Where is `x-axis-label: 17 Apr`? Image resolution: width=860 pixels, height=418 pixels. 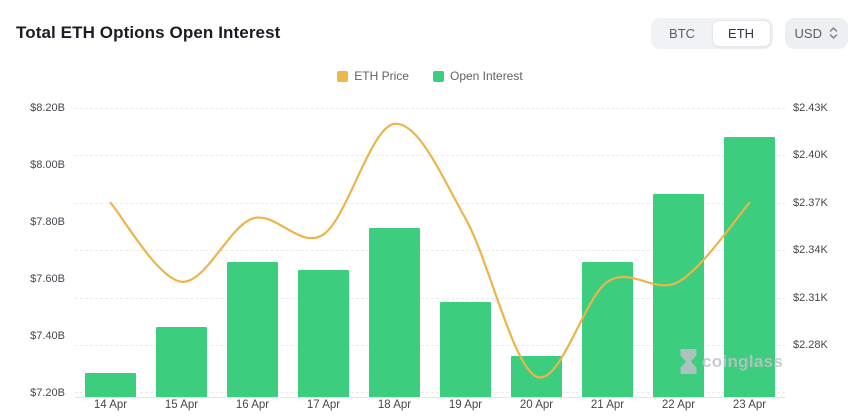
x-axis-label: 17 Apr is located at coordinates (323, 405).